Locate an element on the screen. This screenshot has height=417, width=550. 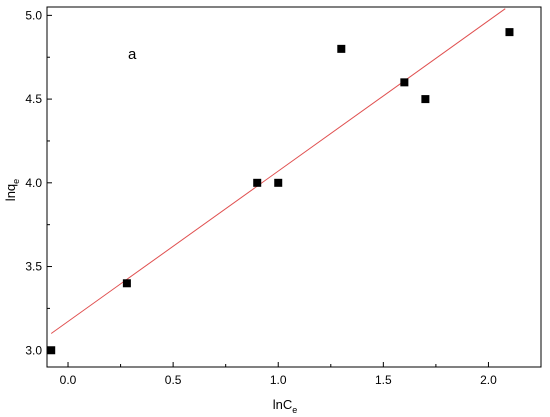
x-axis-title: lnCe is located at coordinates (285, 406).